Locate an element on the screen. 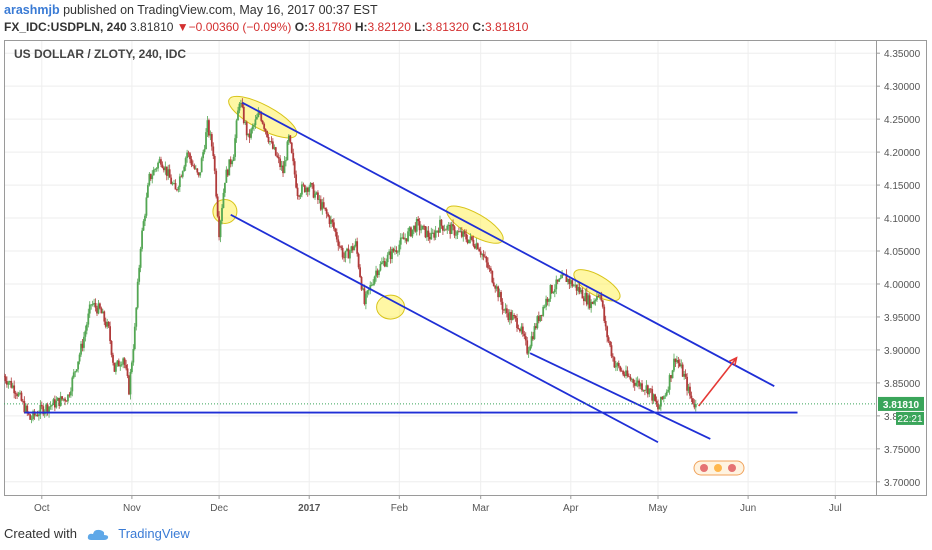 Image resolution: width=932 pixels, height=550 pixels. x-tick-label: Oct is located at coordinates (42, 508).